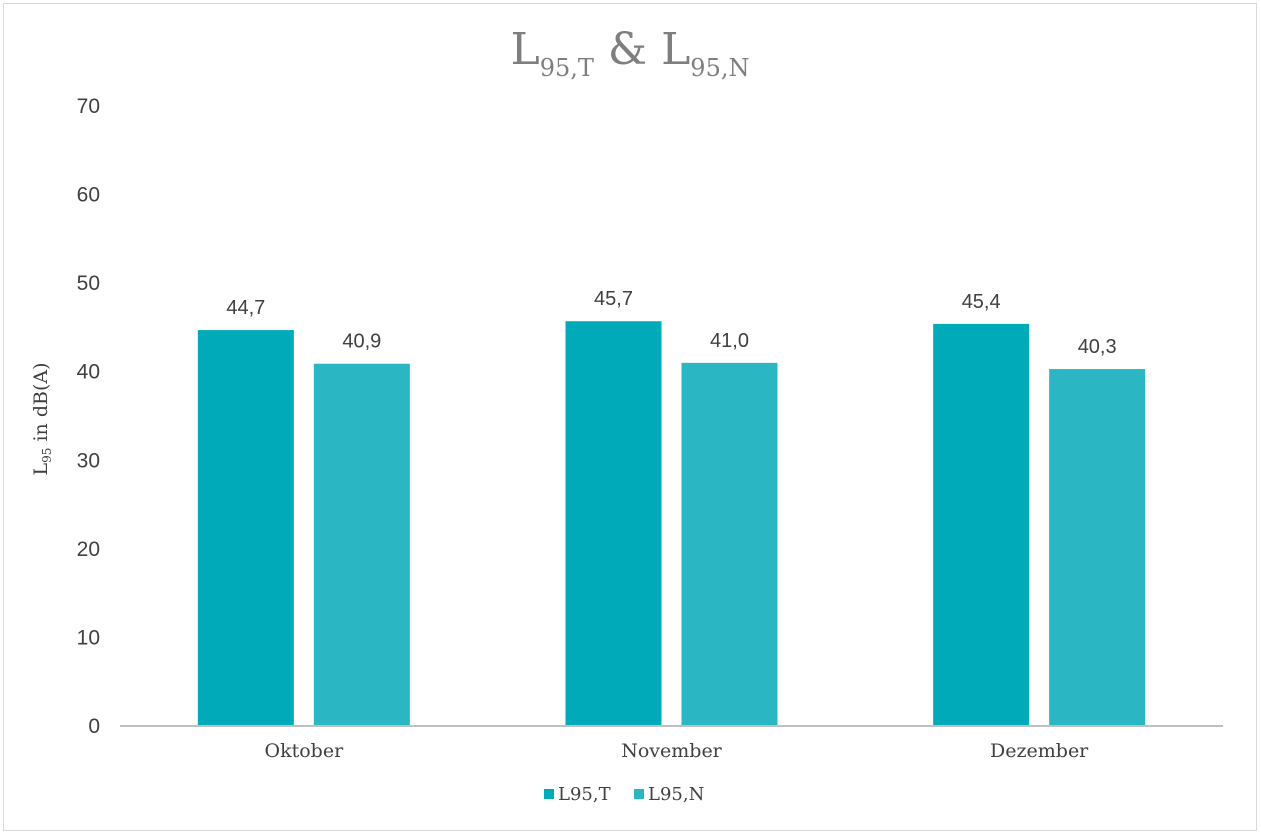 This screenshot has height=835, width=1261. Describe the element at coordinates (613, 523) in the screenshot. I see `bar-november-l95t` at that location.